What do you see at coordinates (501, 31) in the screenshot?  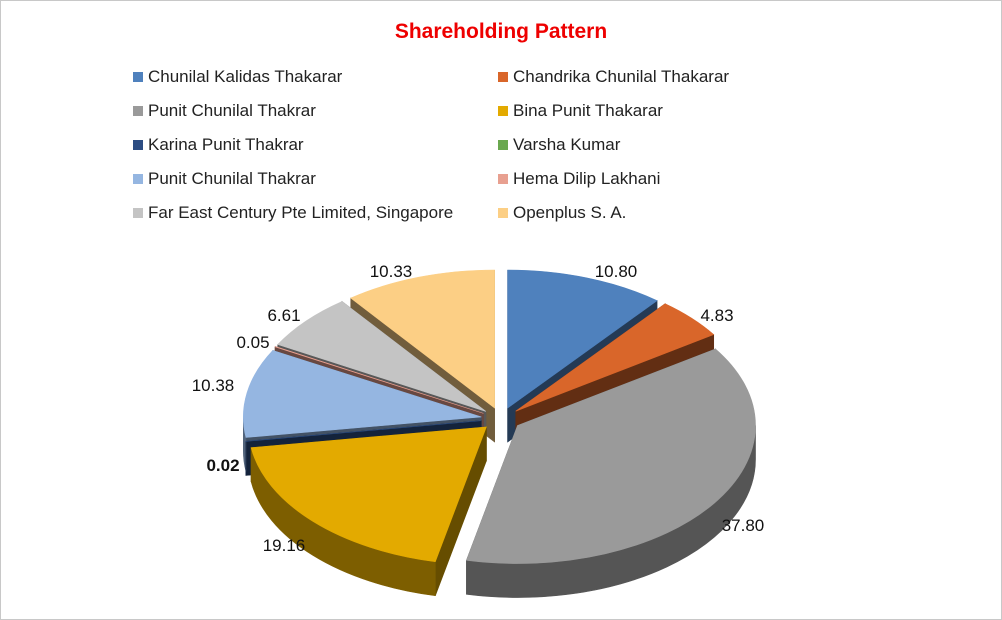 I see `chart-title: Shareholding Pattern` at bounding box center [501, 31].